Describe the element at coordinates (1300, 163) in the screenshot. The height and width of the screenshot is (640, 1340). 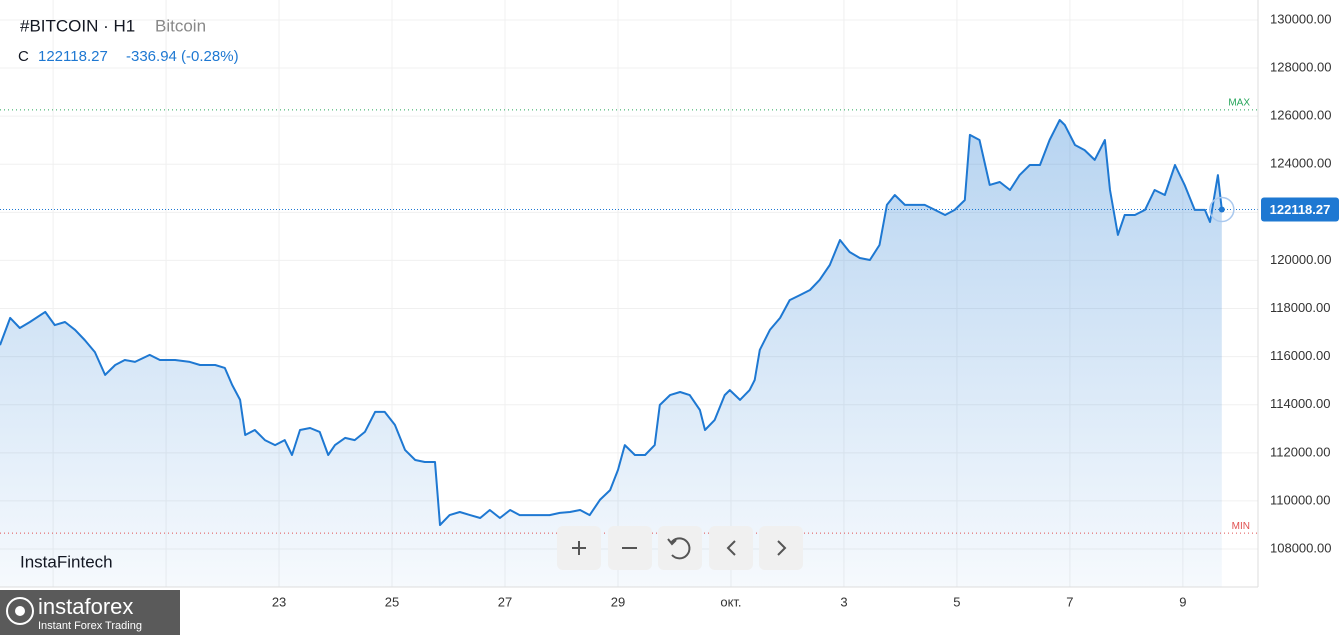
I see `y-tick-label: 124000.00` at that location.